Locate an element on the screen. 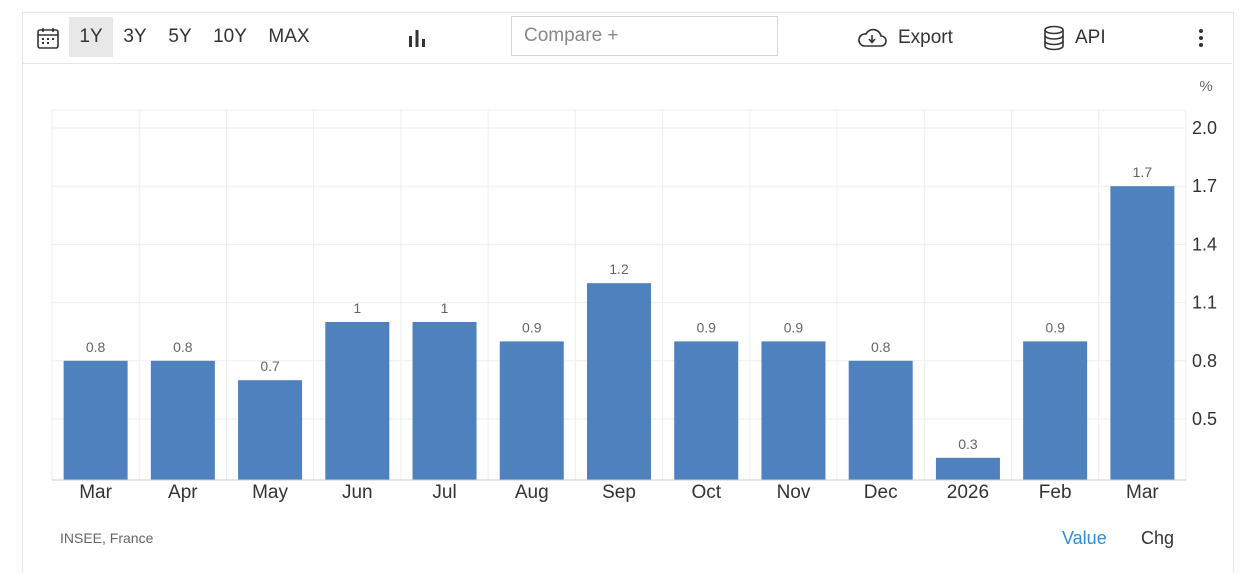 The height and width of the screenshot is (573, 1249). export-button: Export is located at coordinates (904, 37).